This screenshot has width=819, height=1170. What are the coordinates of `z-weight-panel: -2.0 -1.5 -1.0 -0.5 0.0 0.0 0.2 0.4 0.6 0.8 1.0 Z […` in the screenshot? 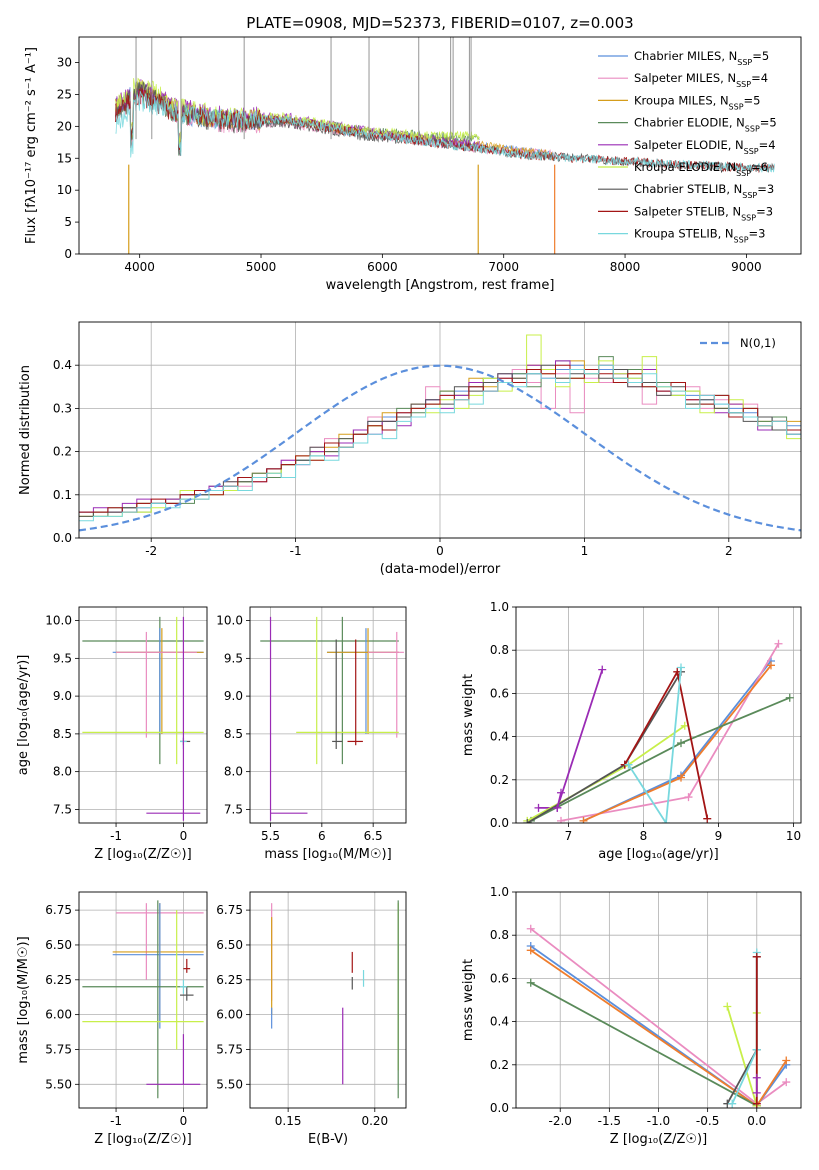 It's located at (631, 1016).